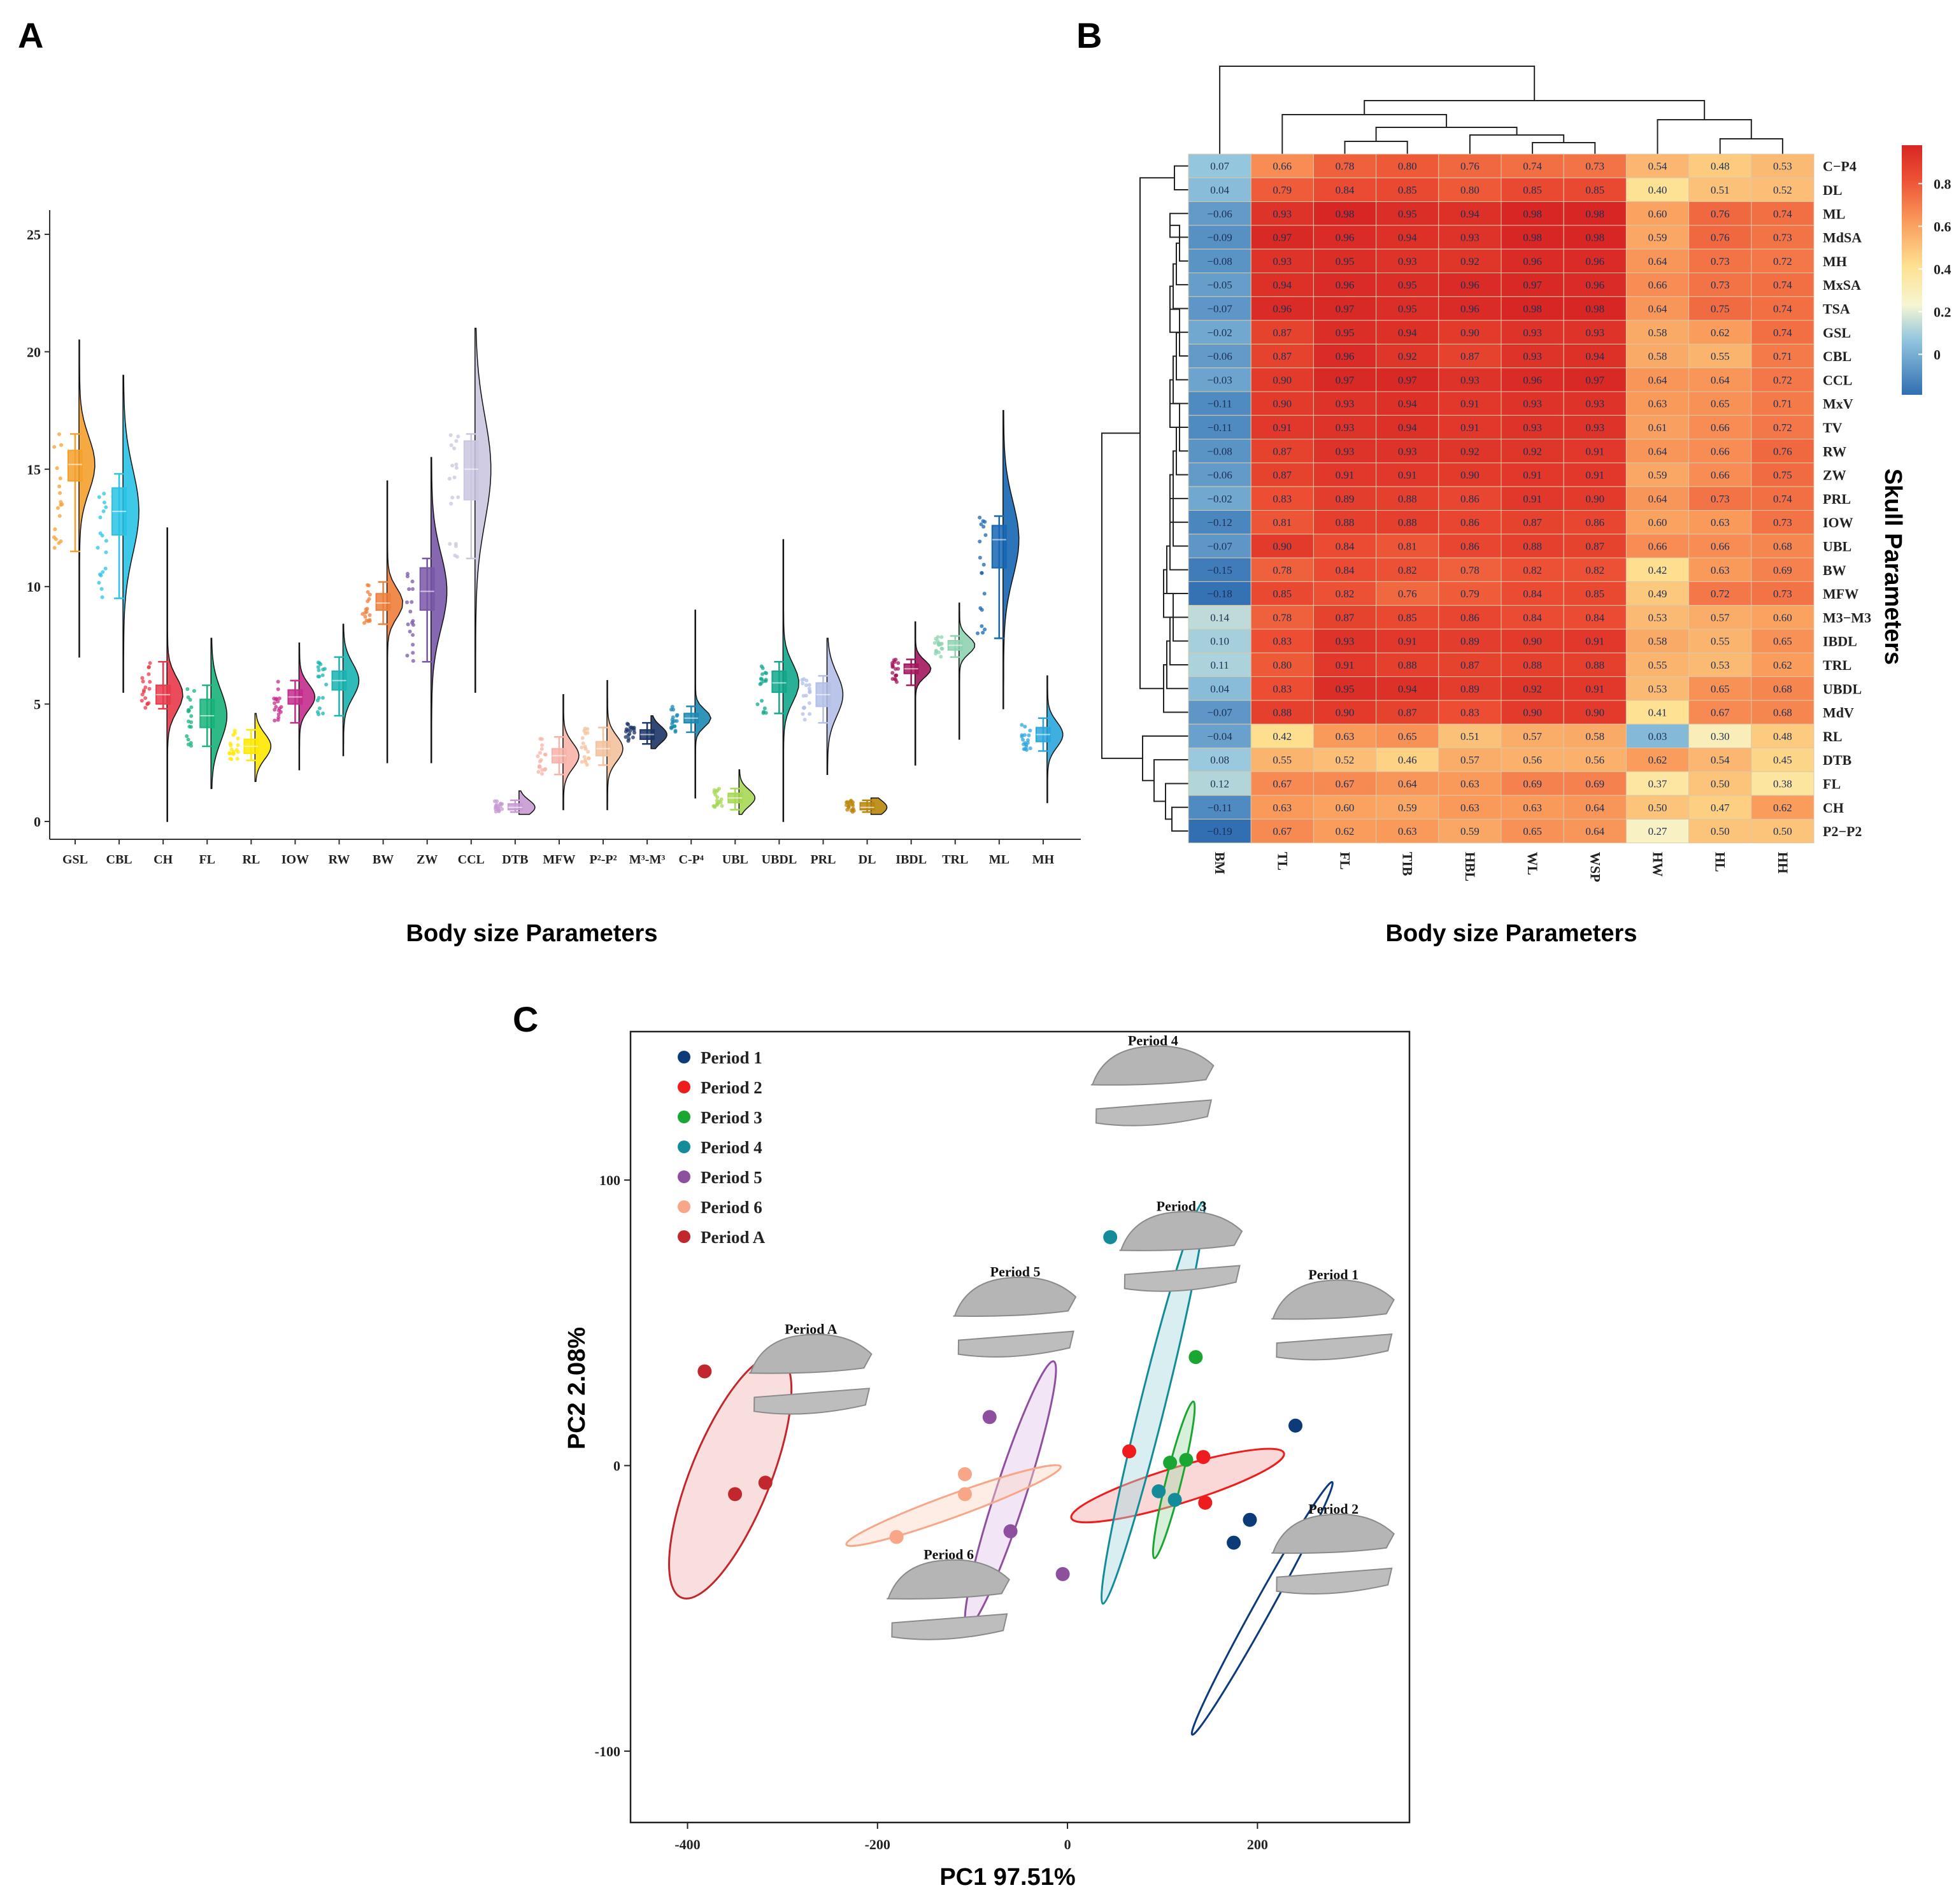  I want to click on cell-value: 0.57, so click(1470, 760).